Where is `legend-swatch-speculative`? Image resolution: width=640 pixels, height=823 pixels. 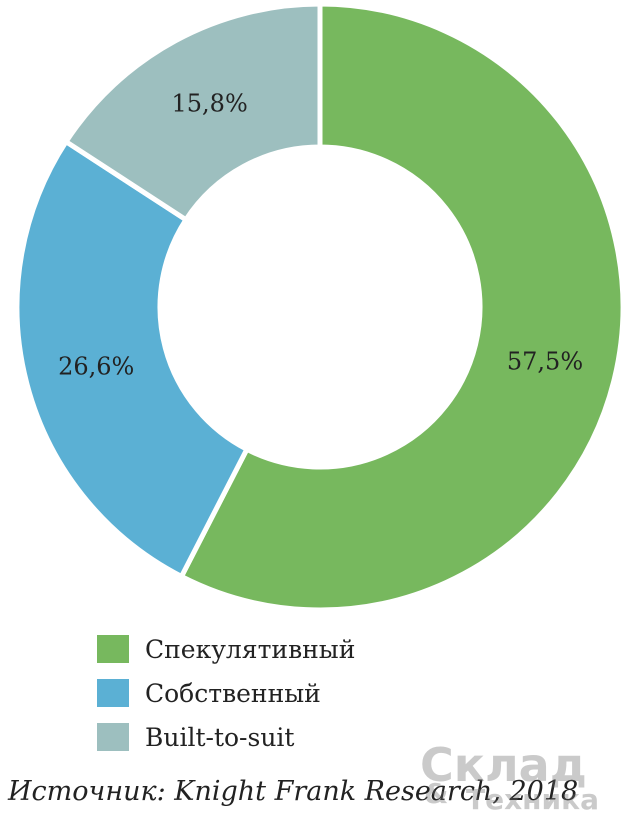
legend-swatch-speculative is located at coordinates (113, 649).